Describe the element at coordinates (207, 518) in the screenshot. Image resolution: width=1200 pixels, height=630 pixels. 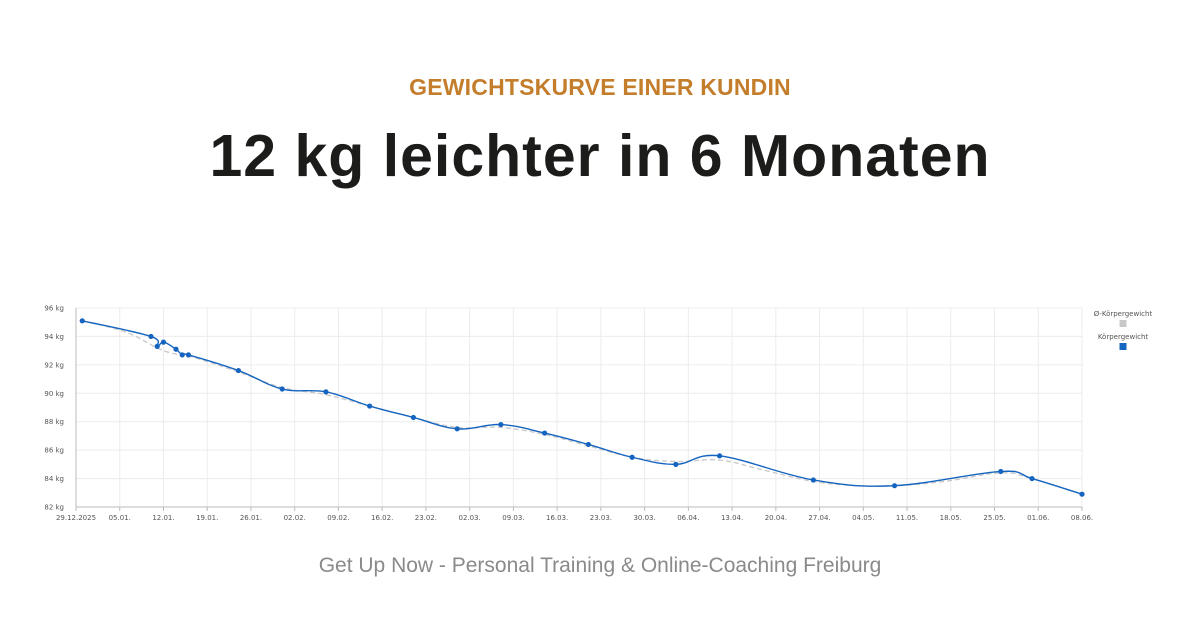
I see `x-tick-label: 19.01.` at that location.